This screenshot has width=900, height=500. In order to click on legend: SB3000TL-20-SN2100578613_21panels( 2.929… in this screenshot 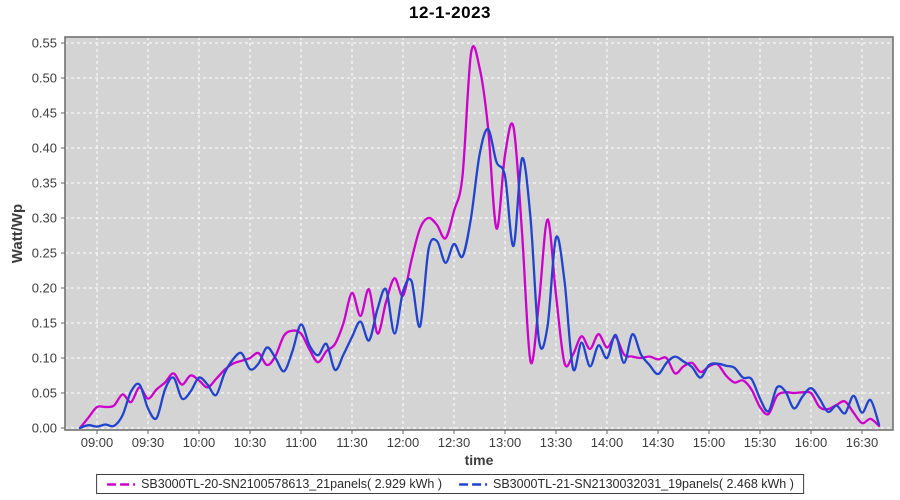, I will do `click(450, 484)`.